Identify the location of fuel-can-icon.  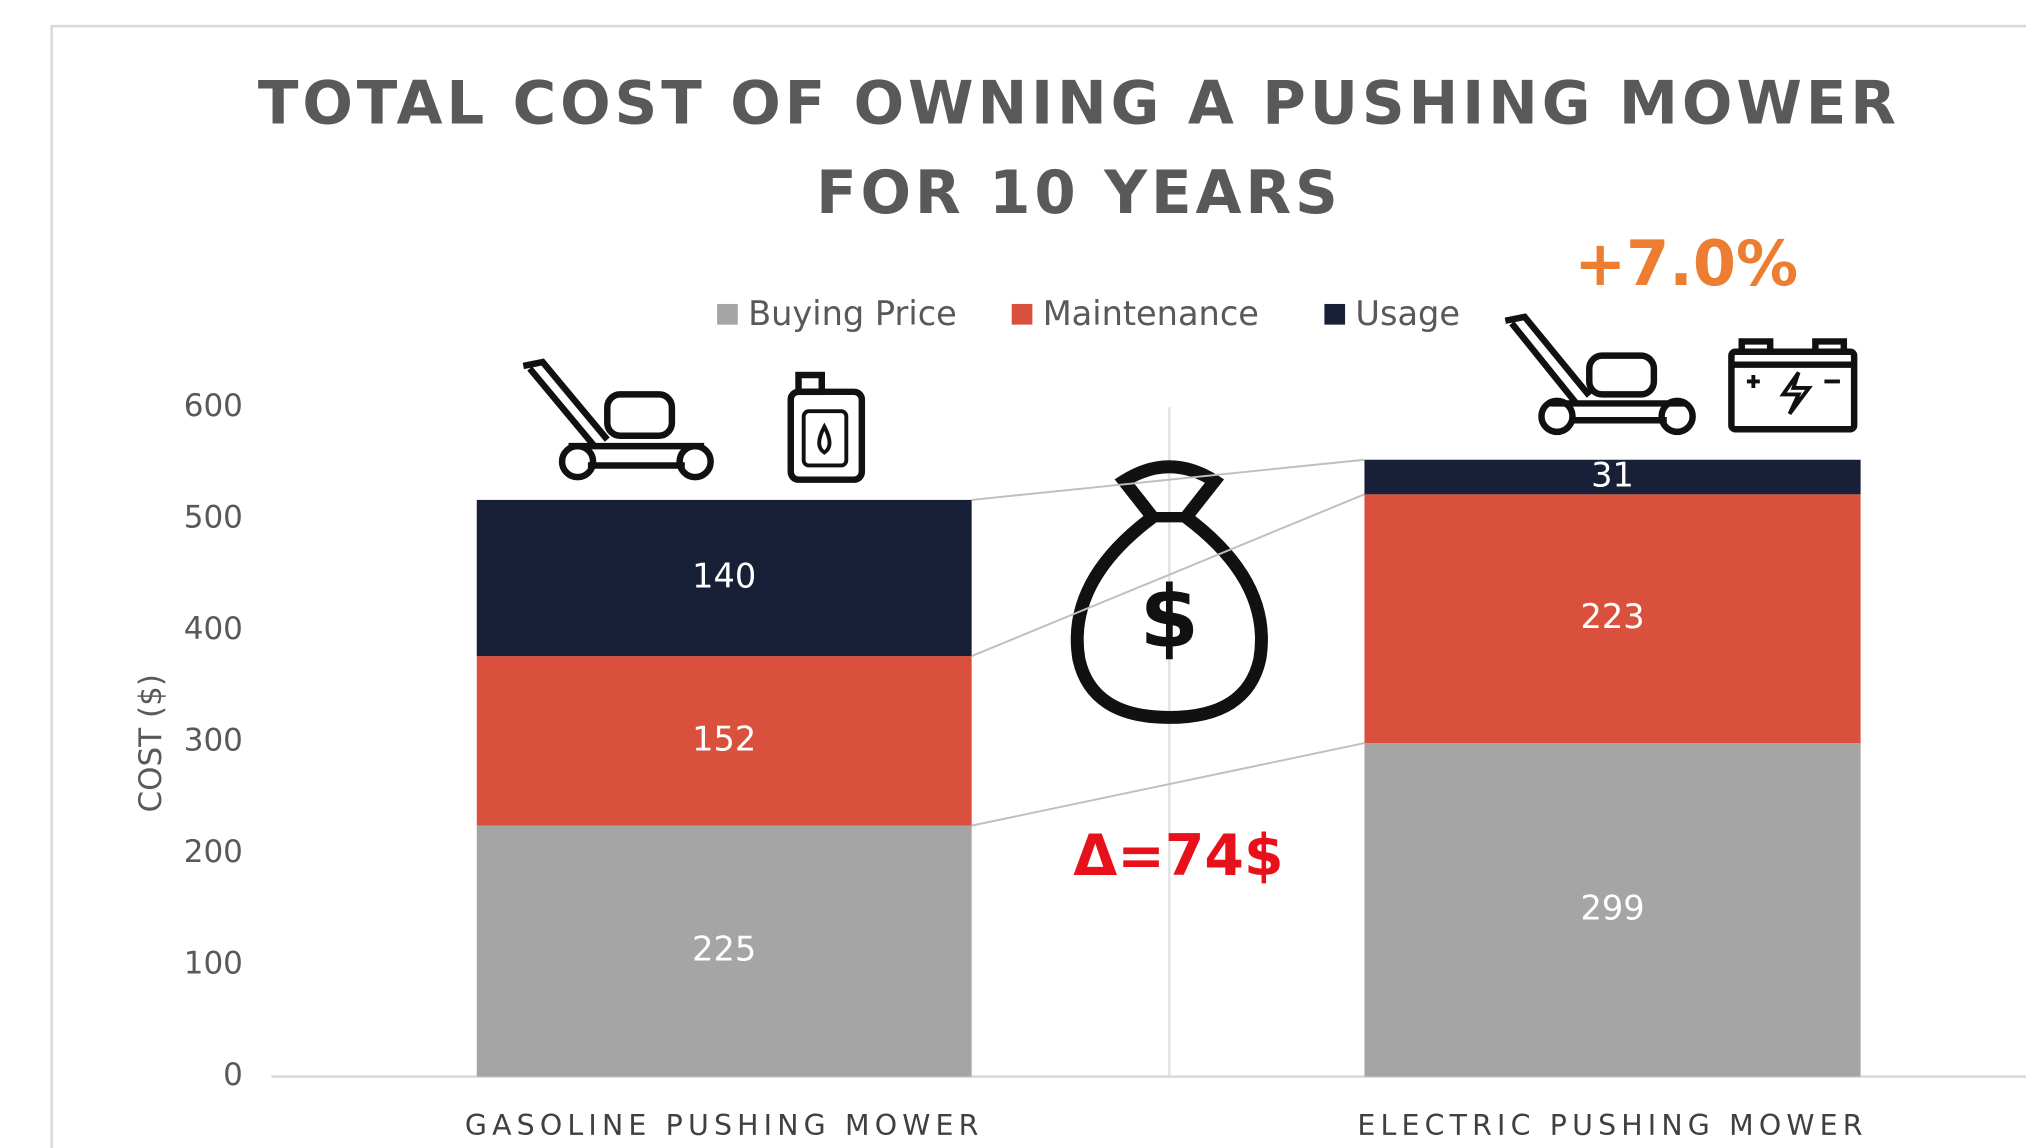
(826, 427).